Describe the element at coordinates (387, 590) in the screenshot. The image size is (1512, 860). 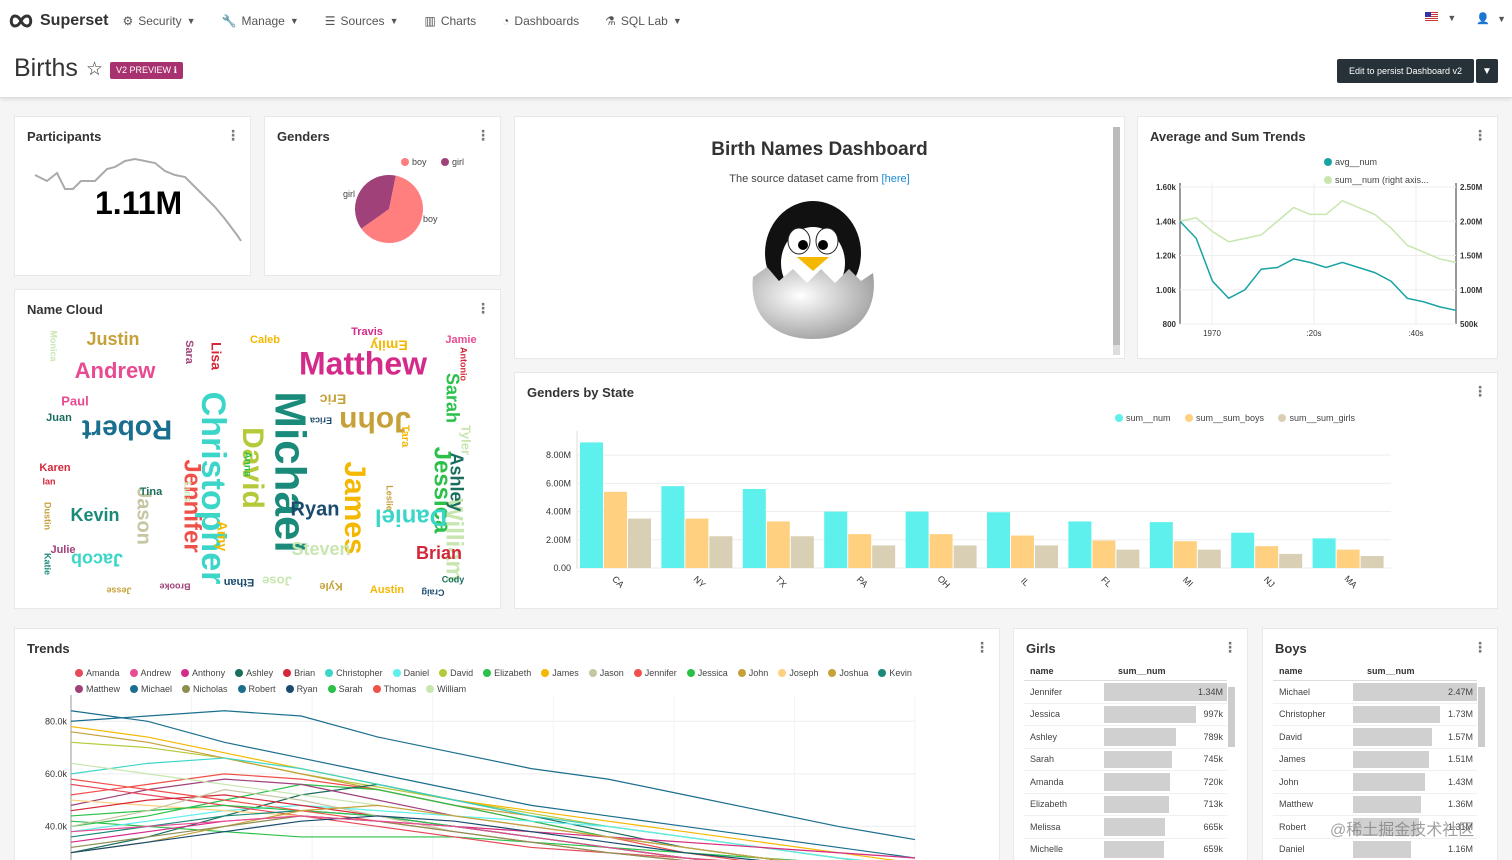
I see `cloud-word: Austin` at that location.